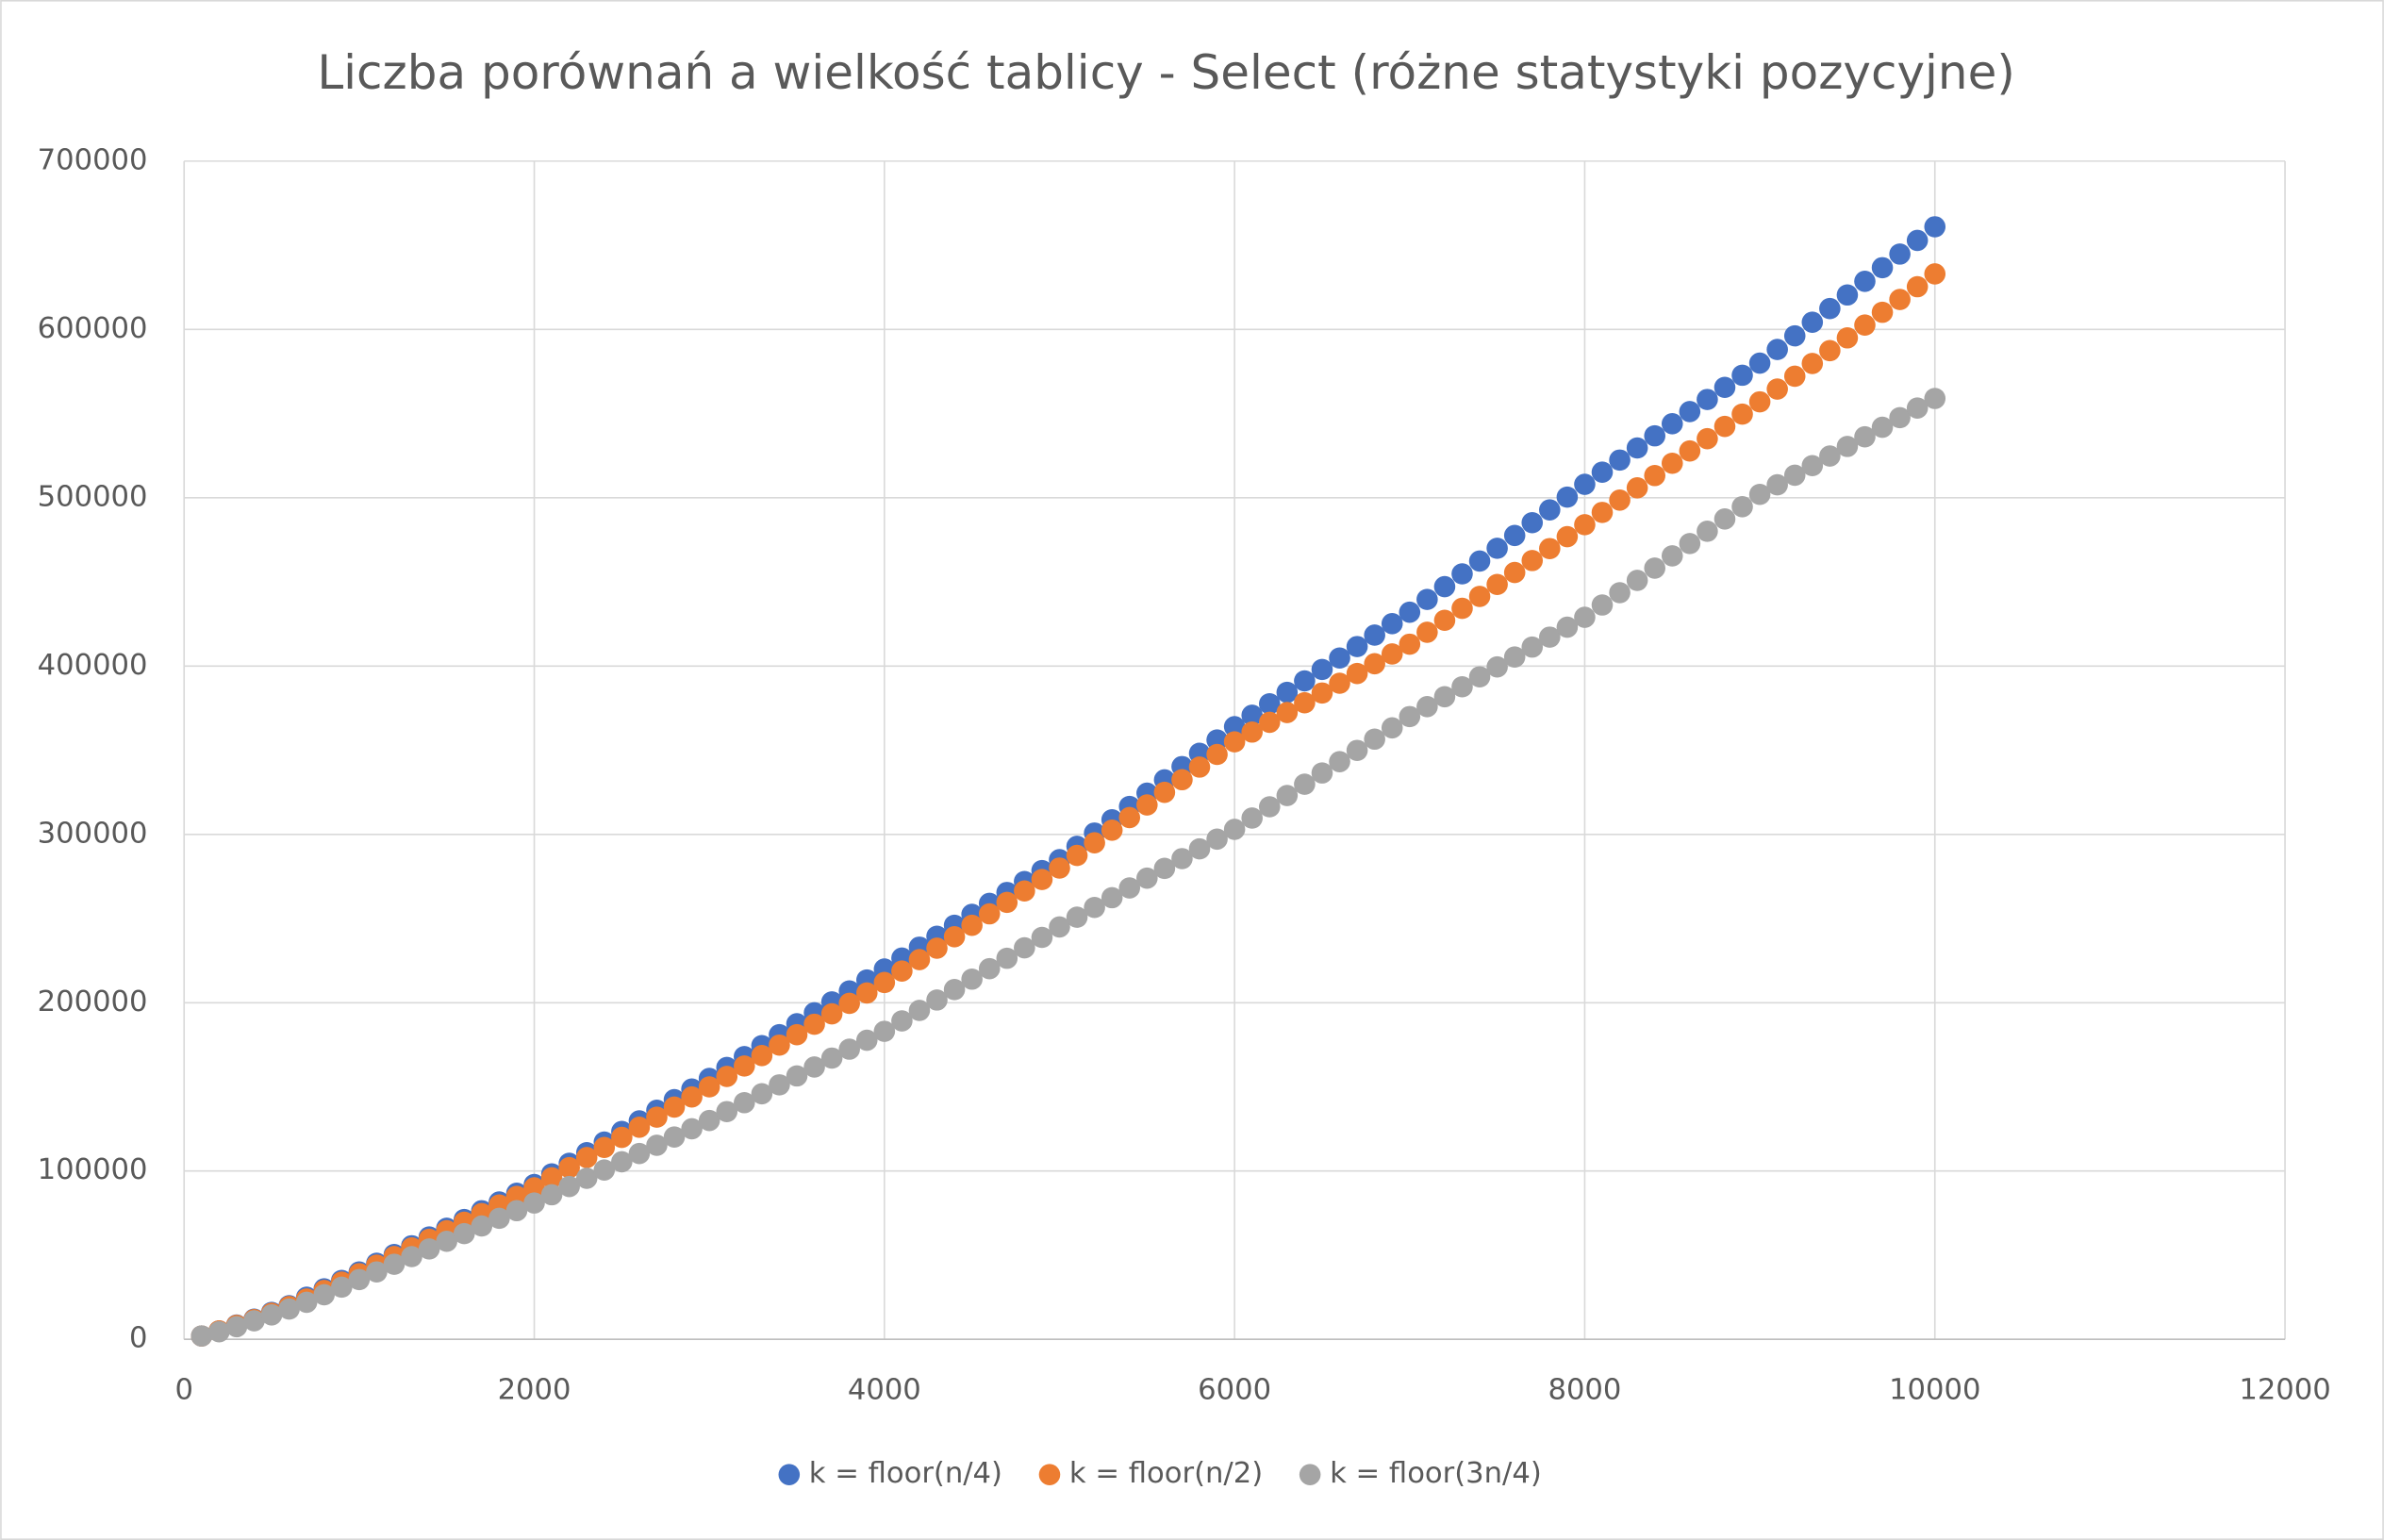 The width and height of the screenshot is (2384, 1540). I want to click on x-tick-label: 10000, so click(1934, 1390).